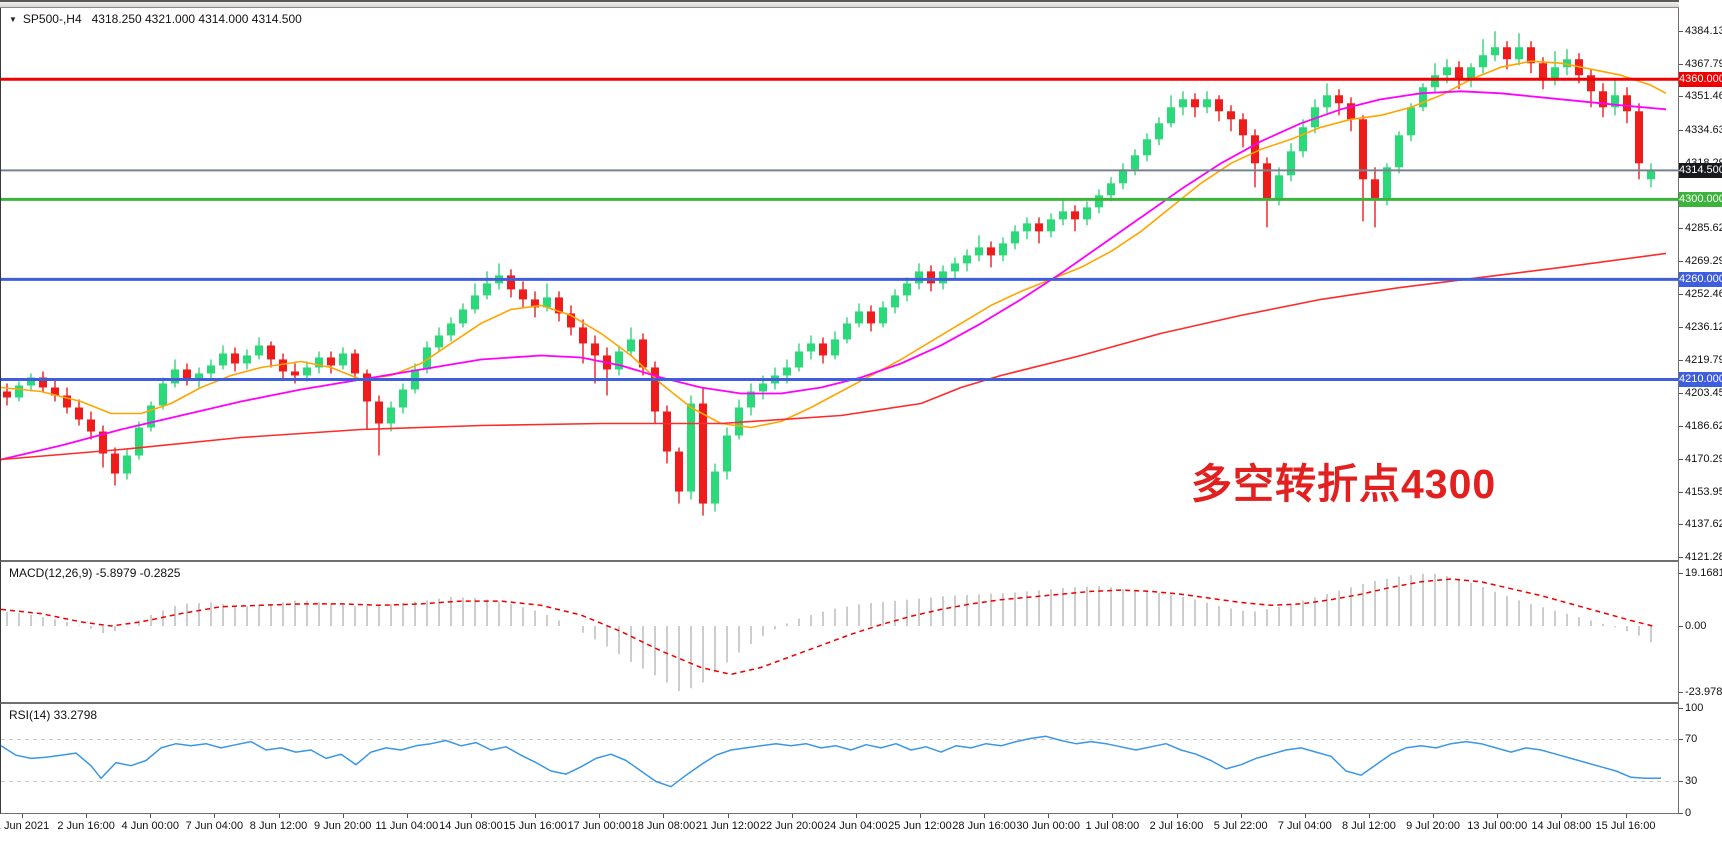  Describe the element at coordinates (1369, 826) in the screenshot. I see `time-label: 8 Jul 12:00` at that location.